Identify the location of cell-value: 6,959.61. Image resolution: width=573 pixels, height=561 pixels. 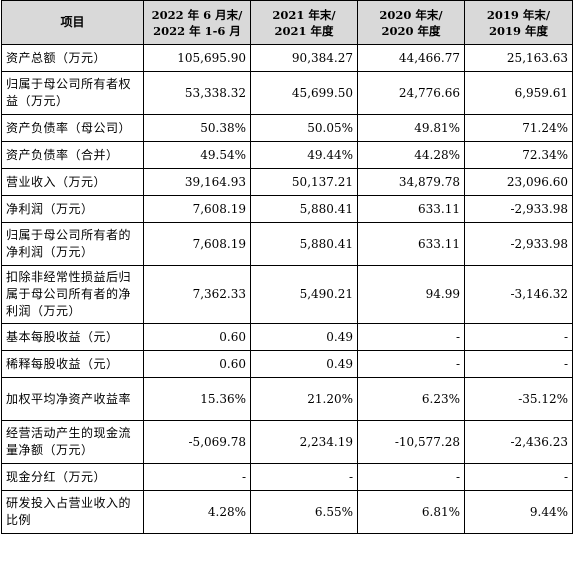
(518, 93).